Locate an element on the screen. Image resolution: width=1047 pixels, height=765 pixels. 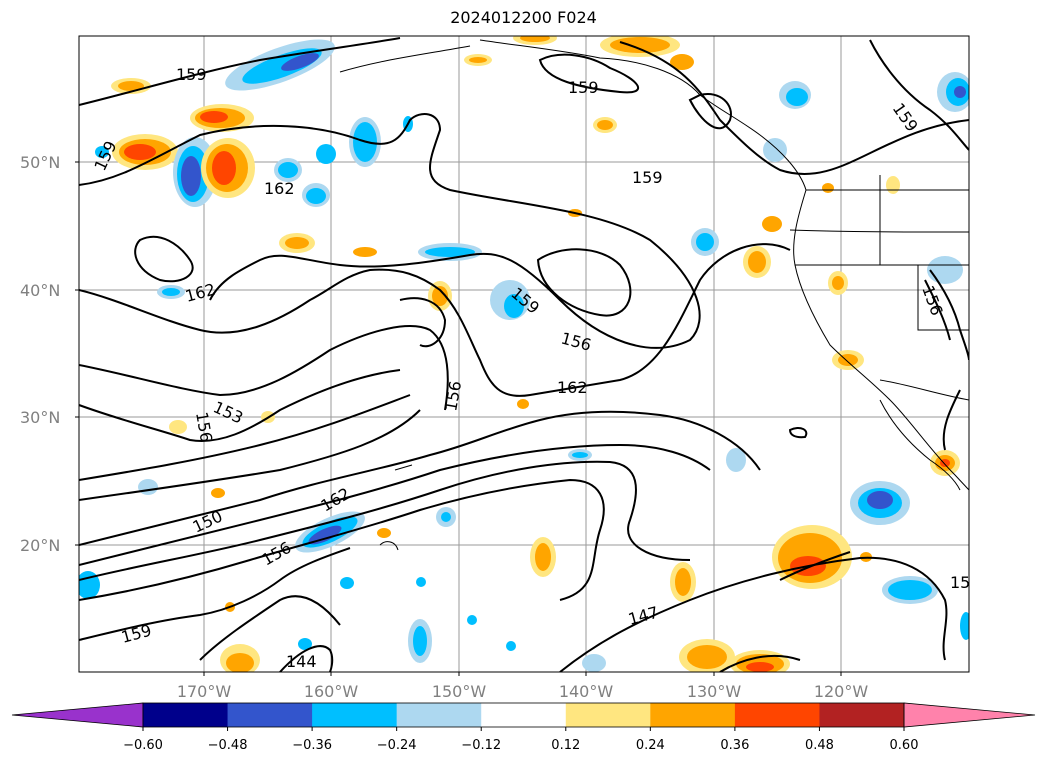
colorbar-tick-label: −0.36 is located at coordinates (312, 745).